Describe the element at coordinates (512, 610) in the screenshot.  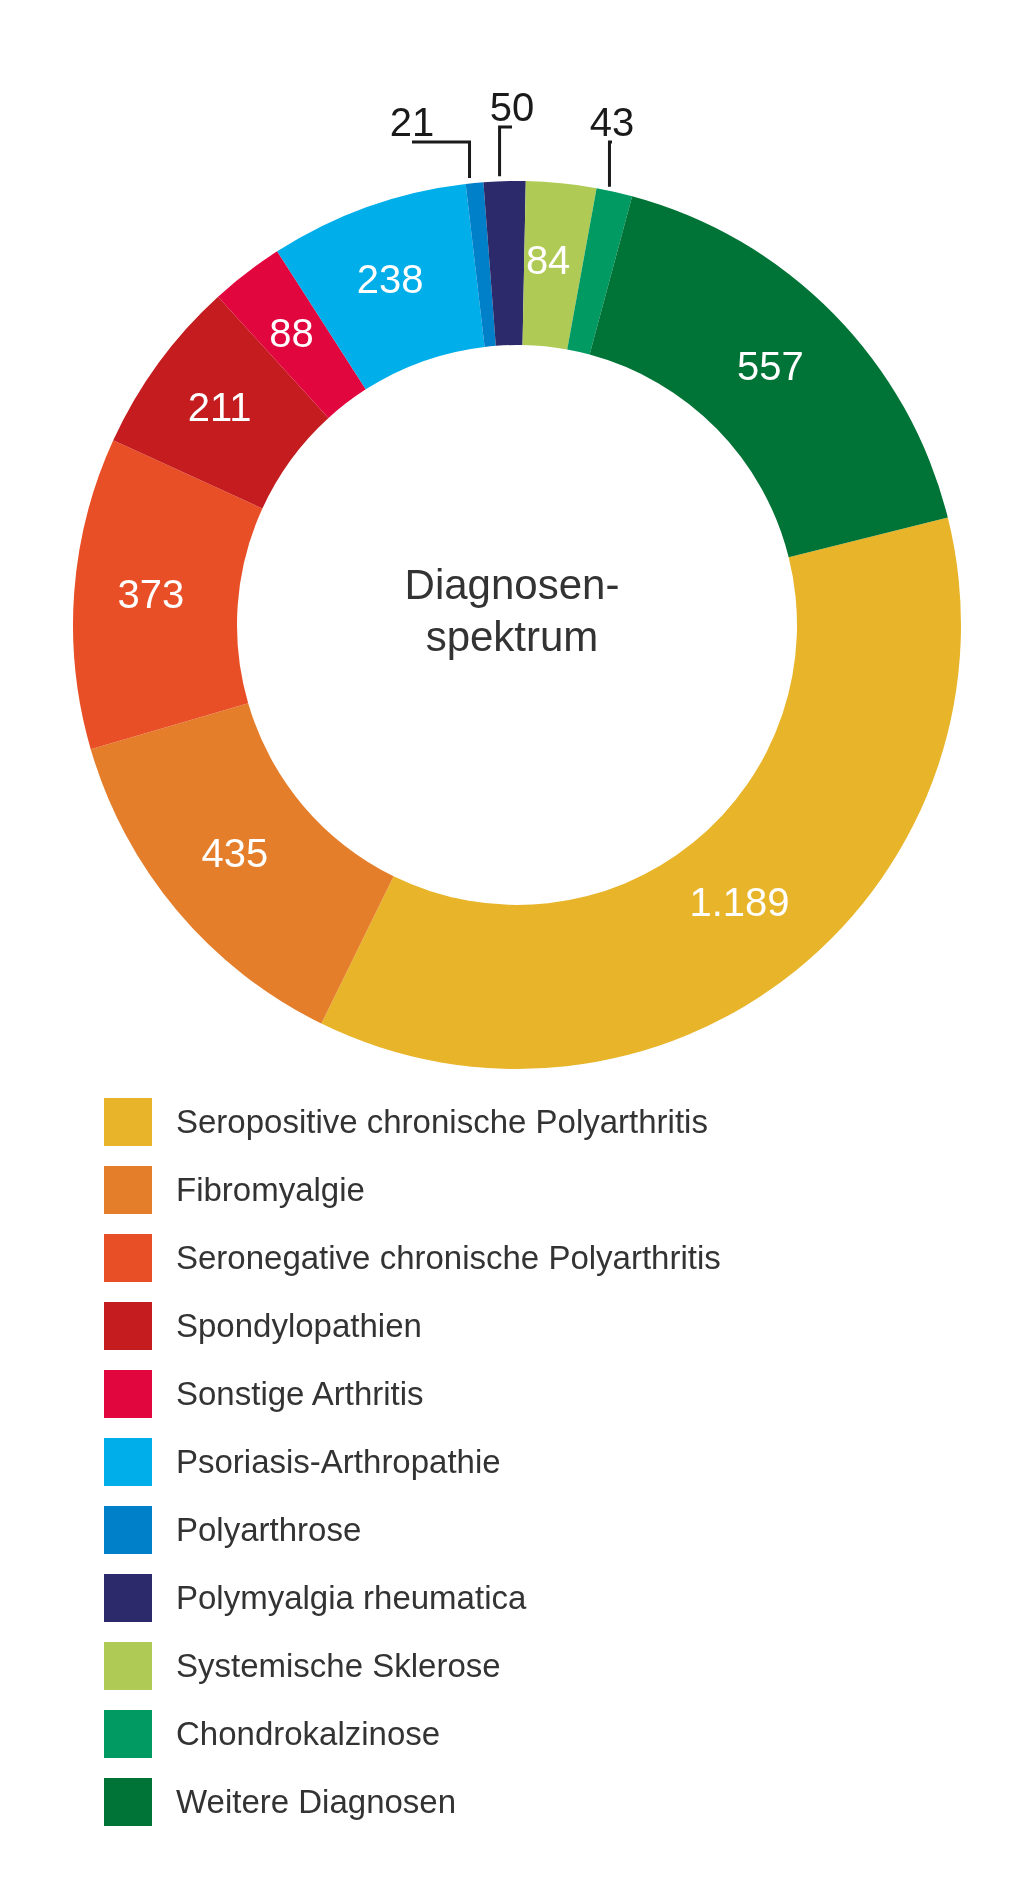
I see `text: Diagnosen- spektrum` at that location.